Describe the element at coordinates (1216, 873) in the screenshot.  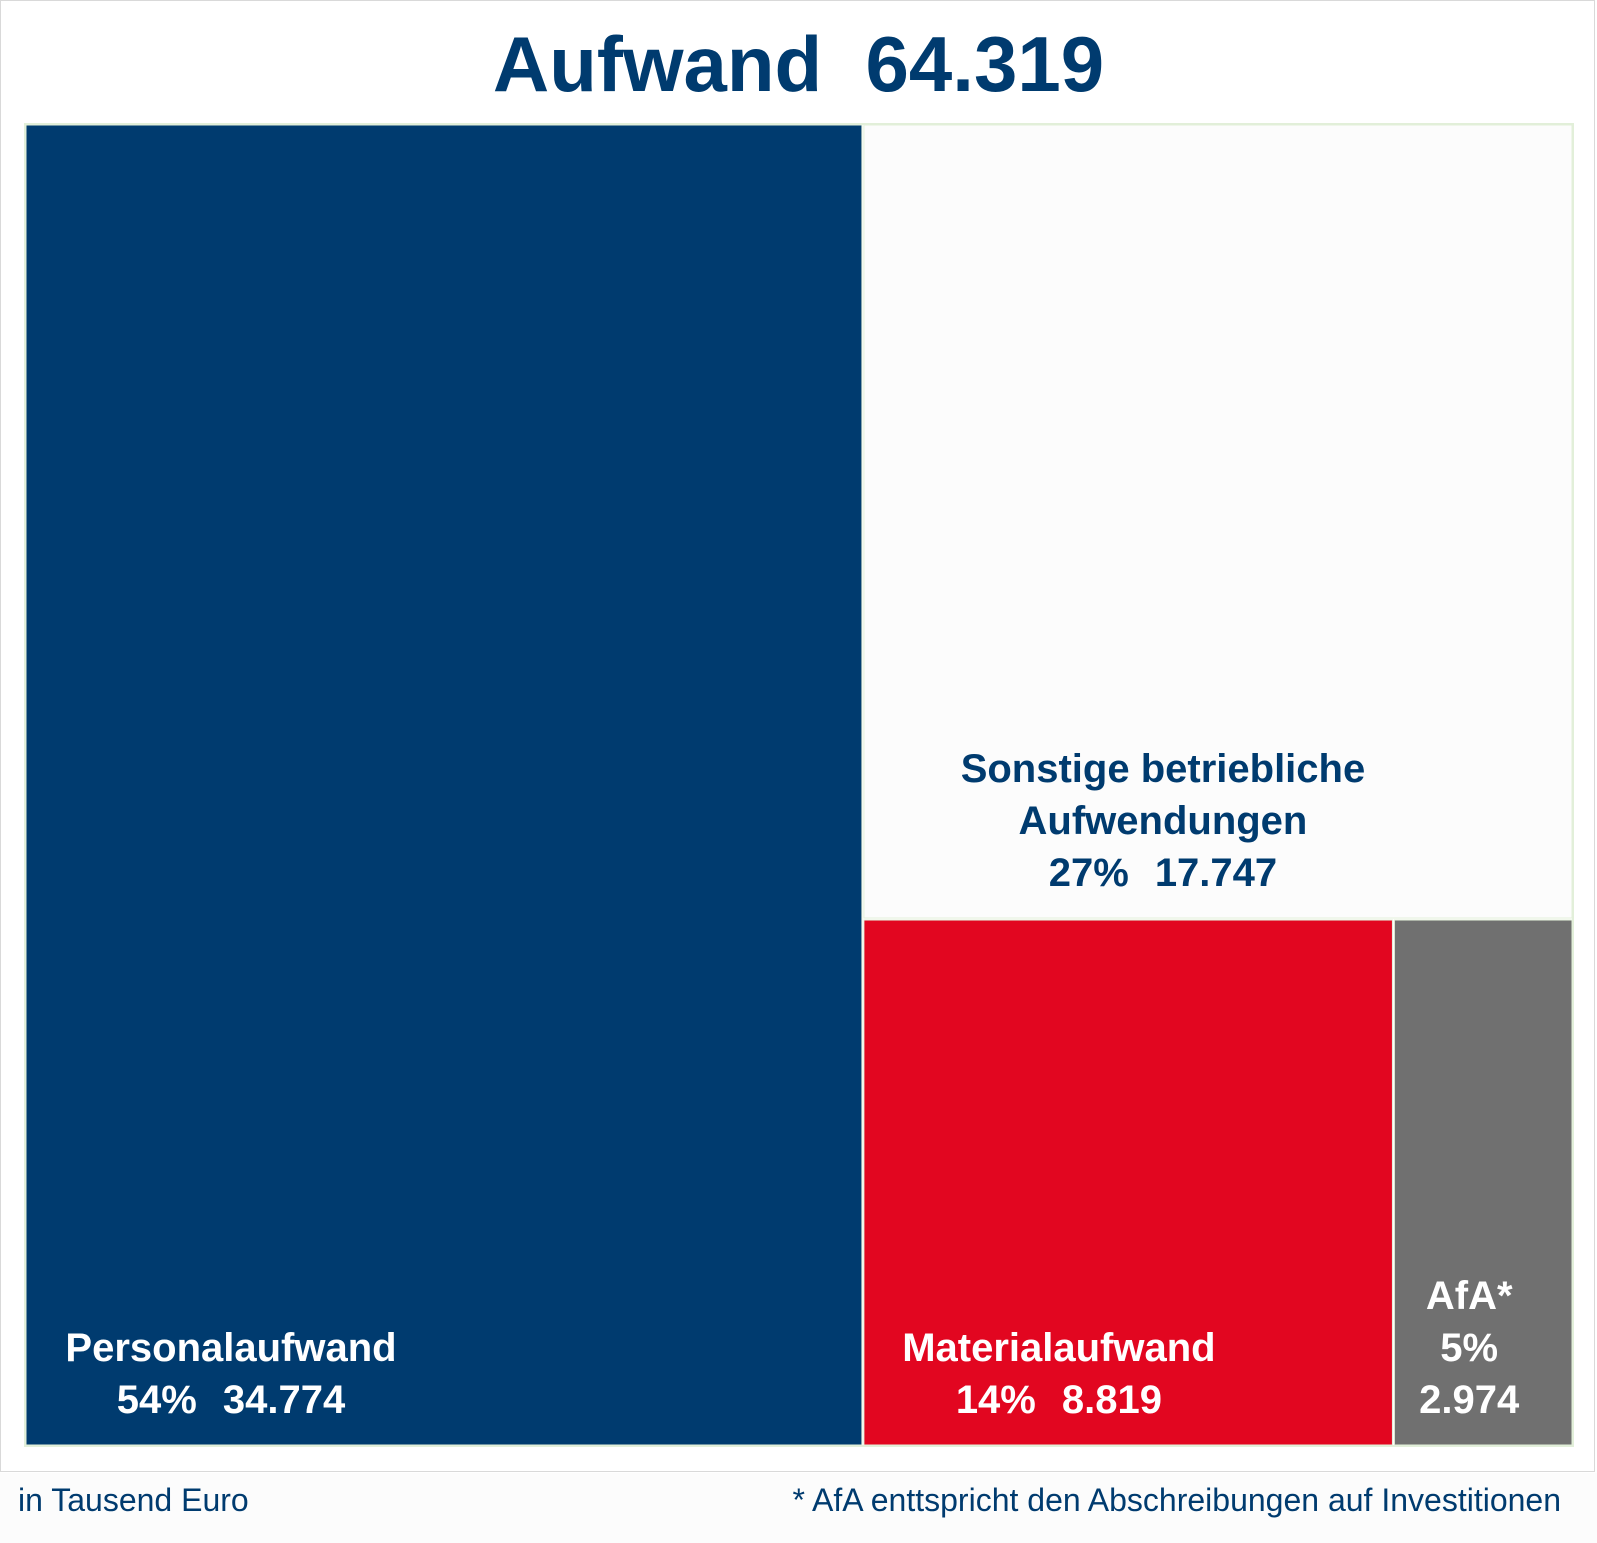
I see `tile-value-sonstige: 17.747` at that location.